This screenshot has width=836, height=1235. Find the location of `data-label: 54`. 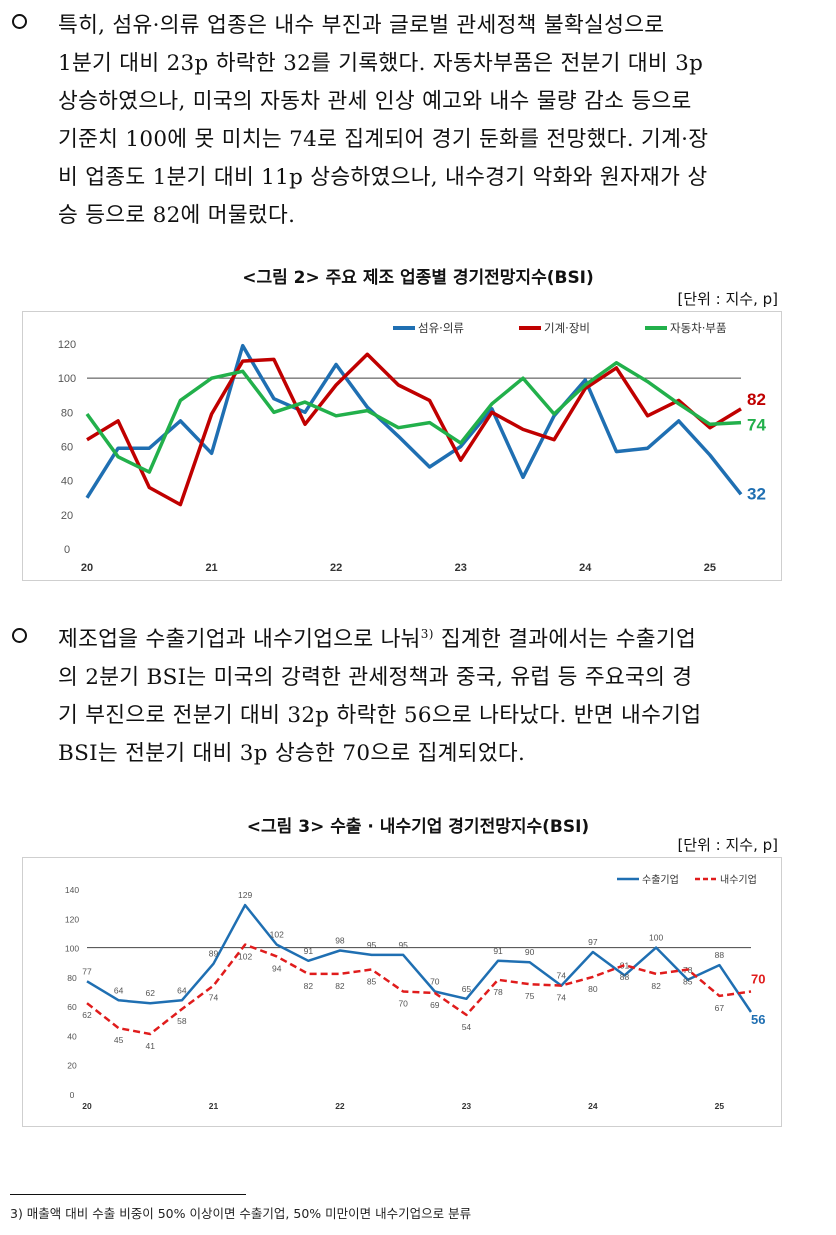

data-label: 54 is located at coordinates (467, 1027).